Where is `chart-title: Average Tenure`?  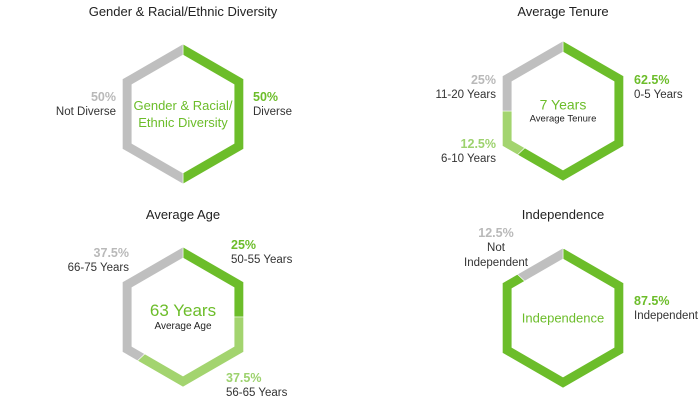 chart-title: Average Tenure is located at coordinates (563, 11).